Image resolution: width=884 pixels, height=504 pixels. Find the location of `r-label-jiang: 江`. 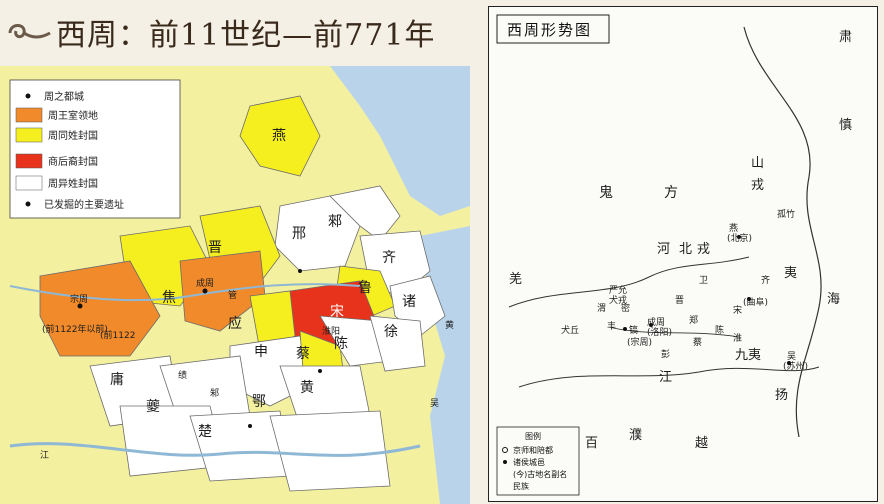

r-label-jiang: 江 is located at coordinates (665, 377).